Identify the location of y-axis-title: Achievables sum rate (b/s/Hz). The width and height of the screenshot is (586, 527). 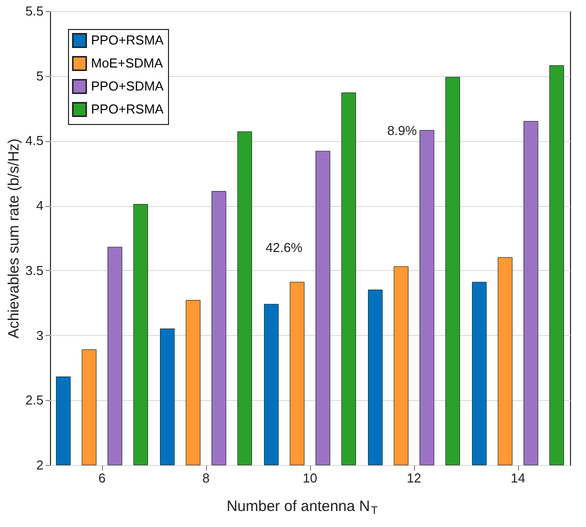
(13, 238).